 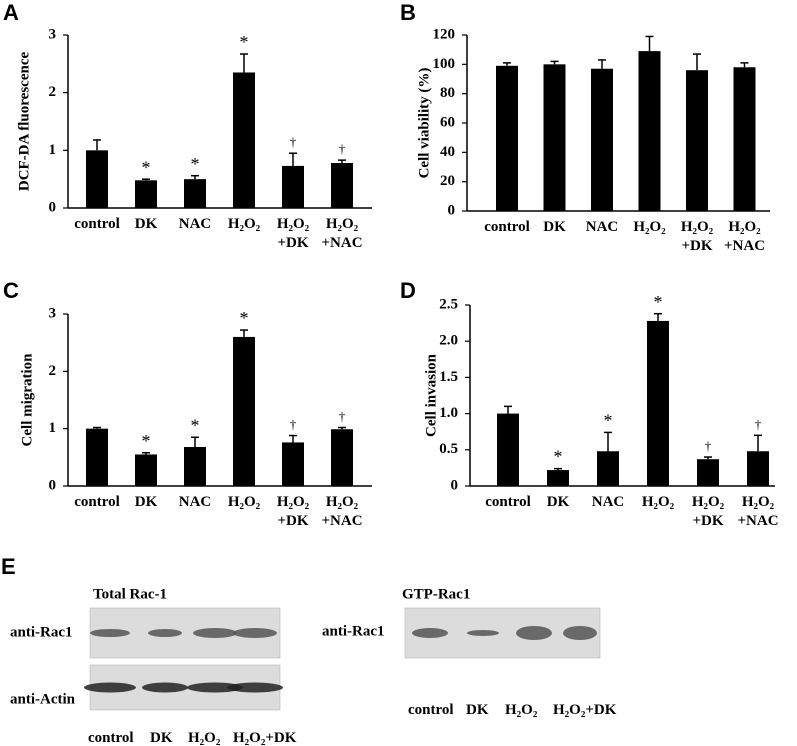 What do you see at coordinates (408, 290) in the screenshot?
I see `panel-label: D` at bounding box center [408, 290].